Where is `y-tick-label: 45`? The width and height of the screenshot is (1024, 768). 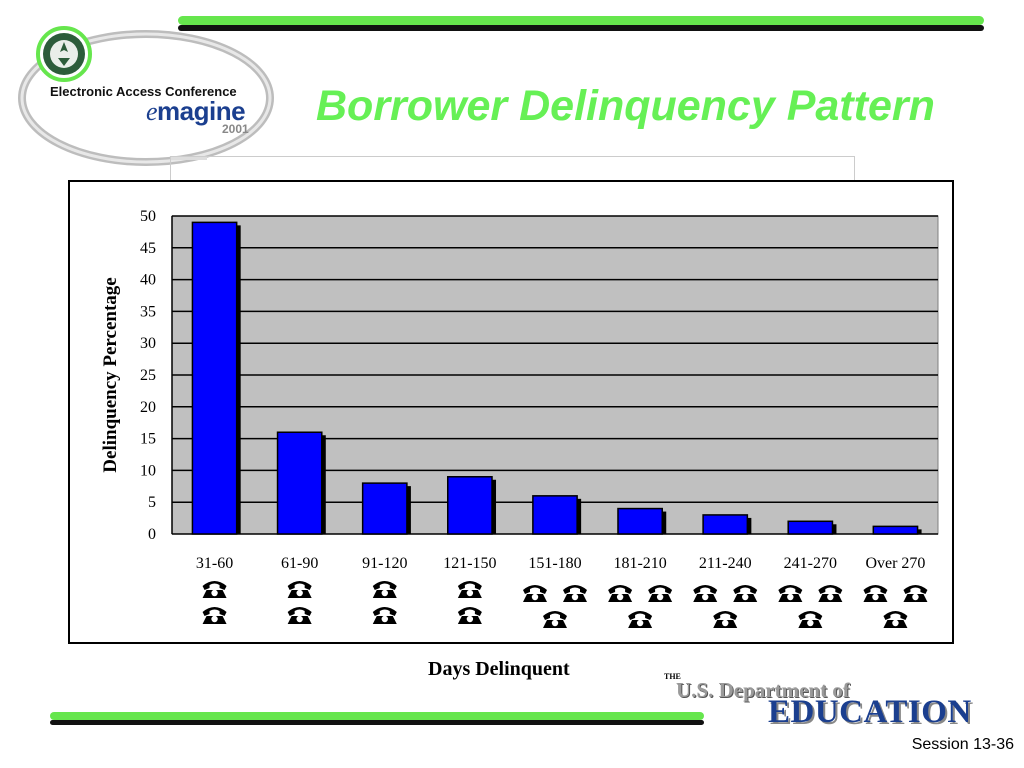 y-tick-label: 45 is located at coordinates (148, 248).